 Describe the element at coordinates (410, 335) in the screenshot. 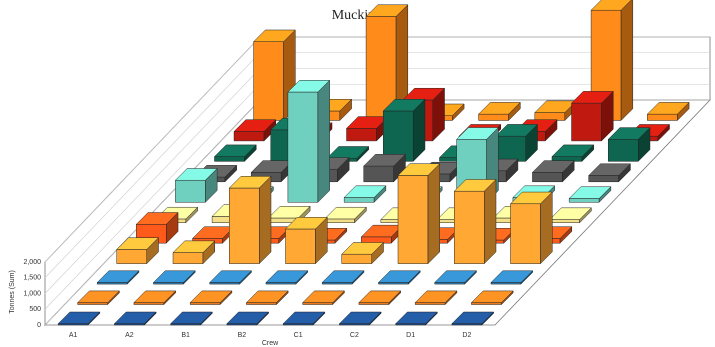

I see `x-tick-label: D1` at that location.